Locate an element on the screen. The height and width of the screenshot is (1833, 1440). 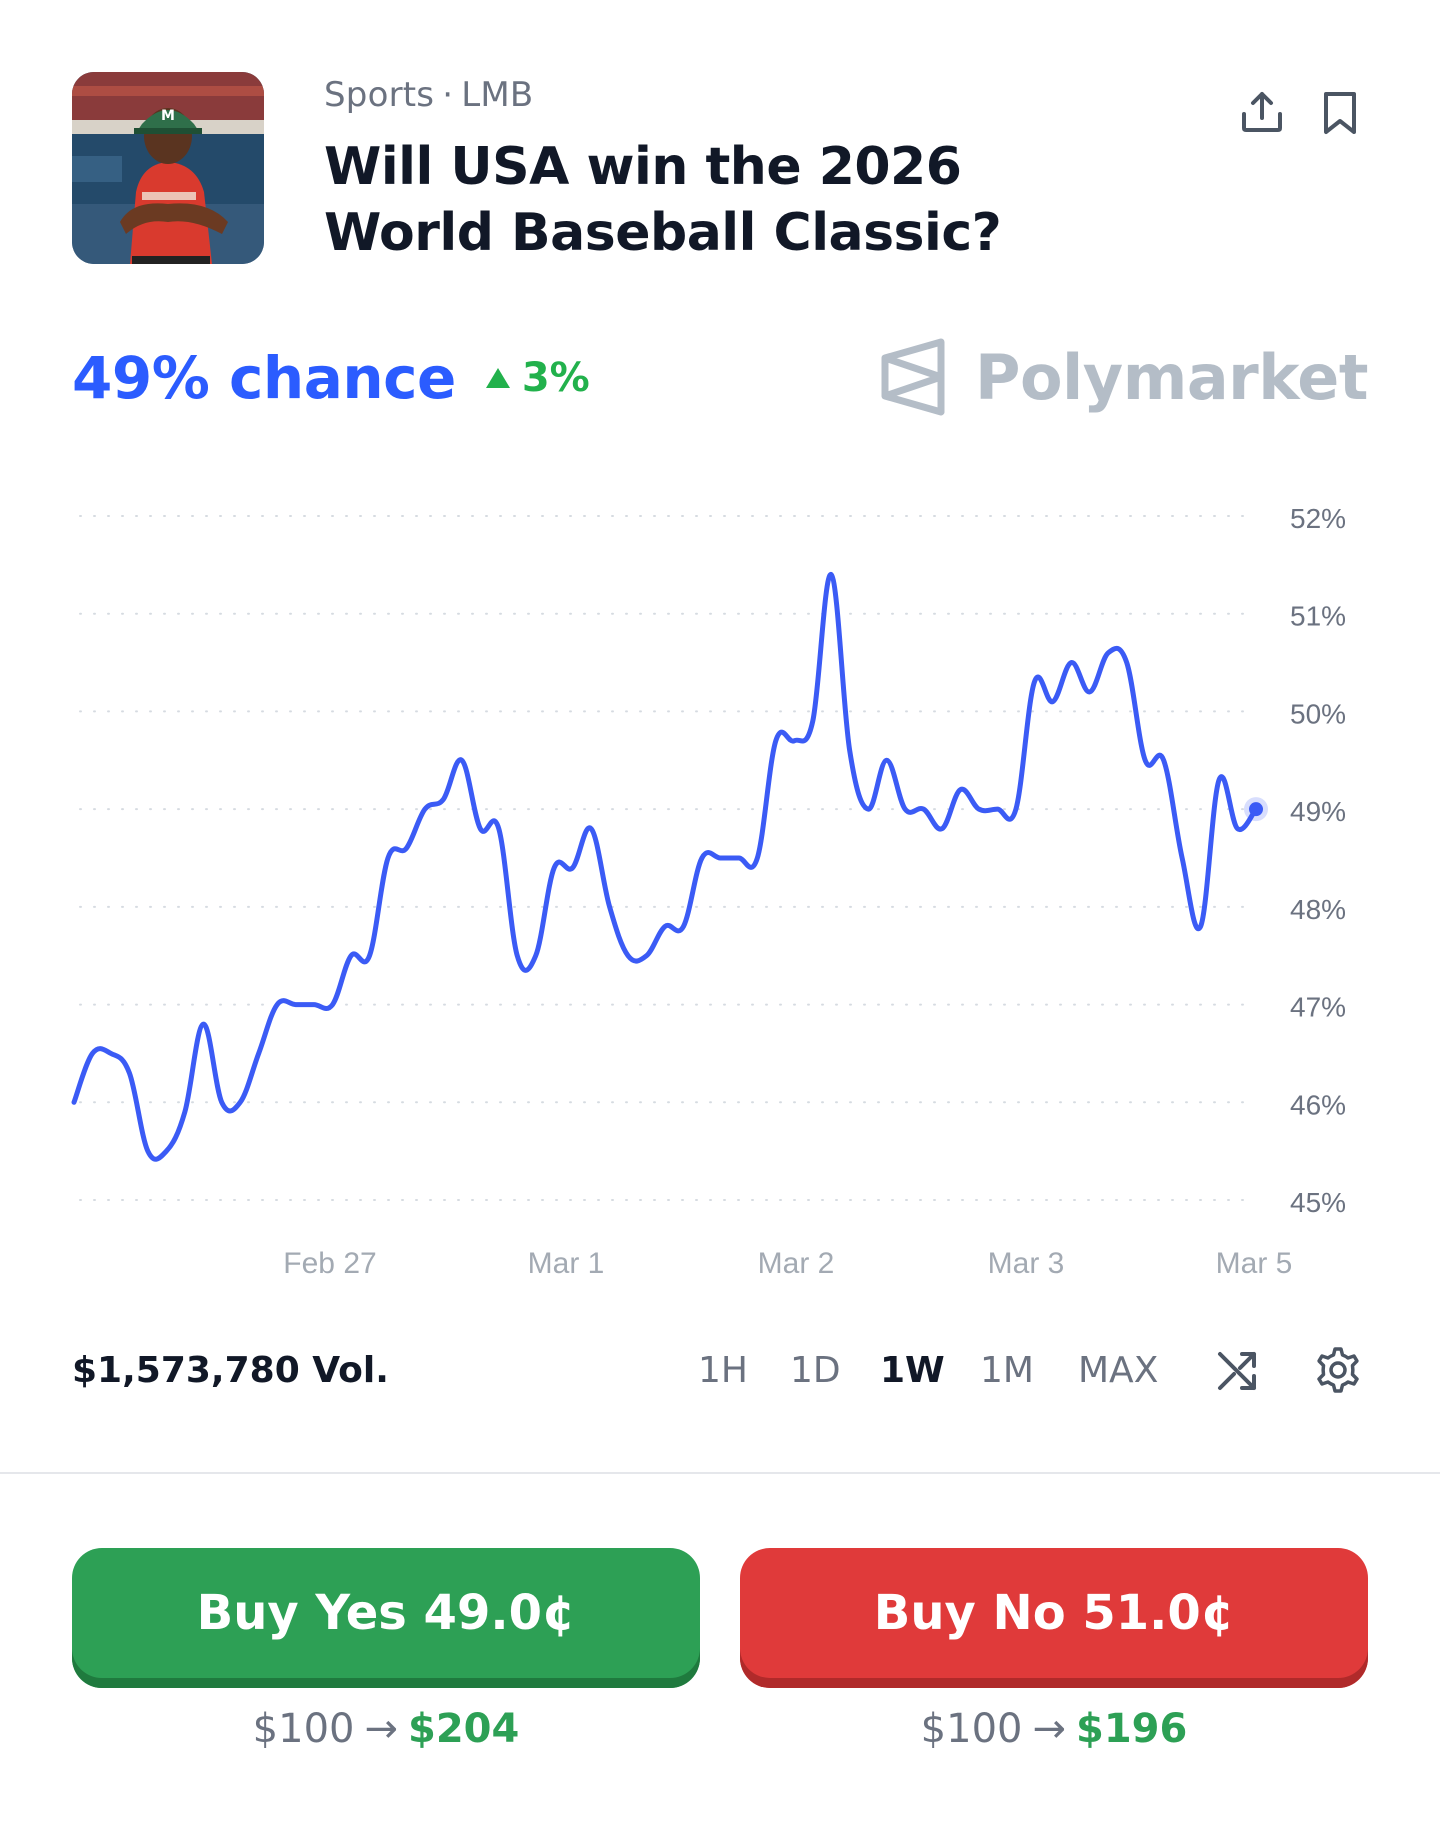
shuffle-button is located at coordinates (1238, 1370).